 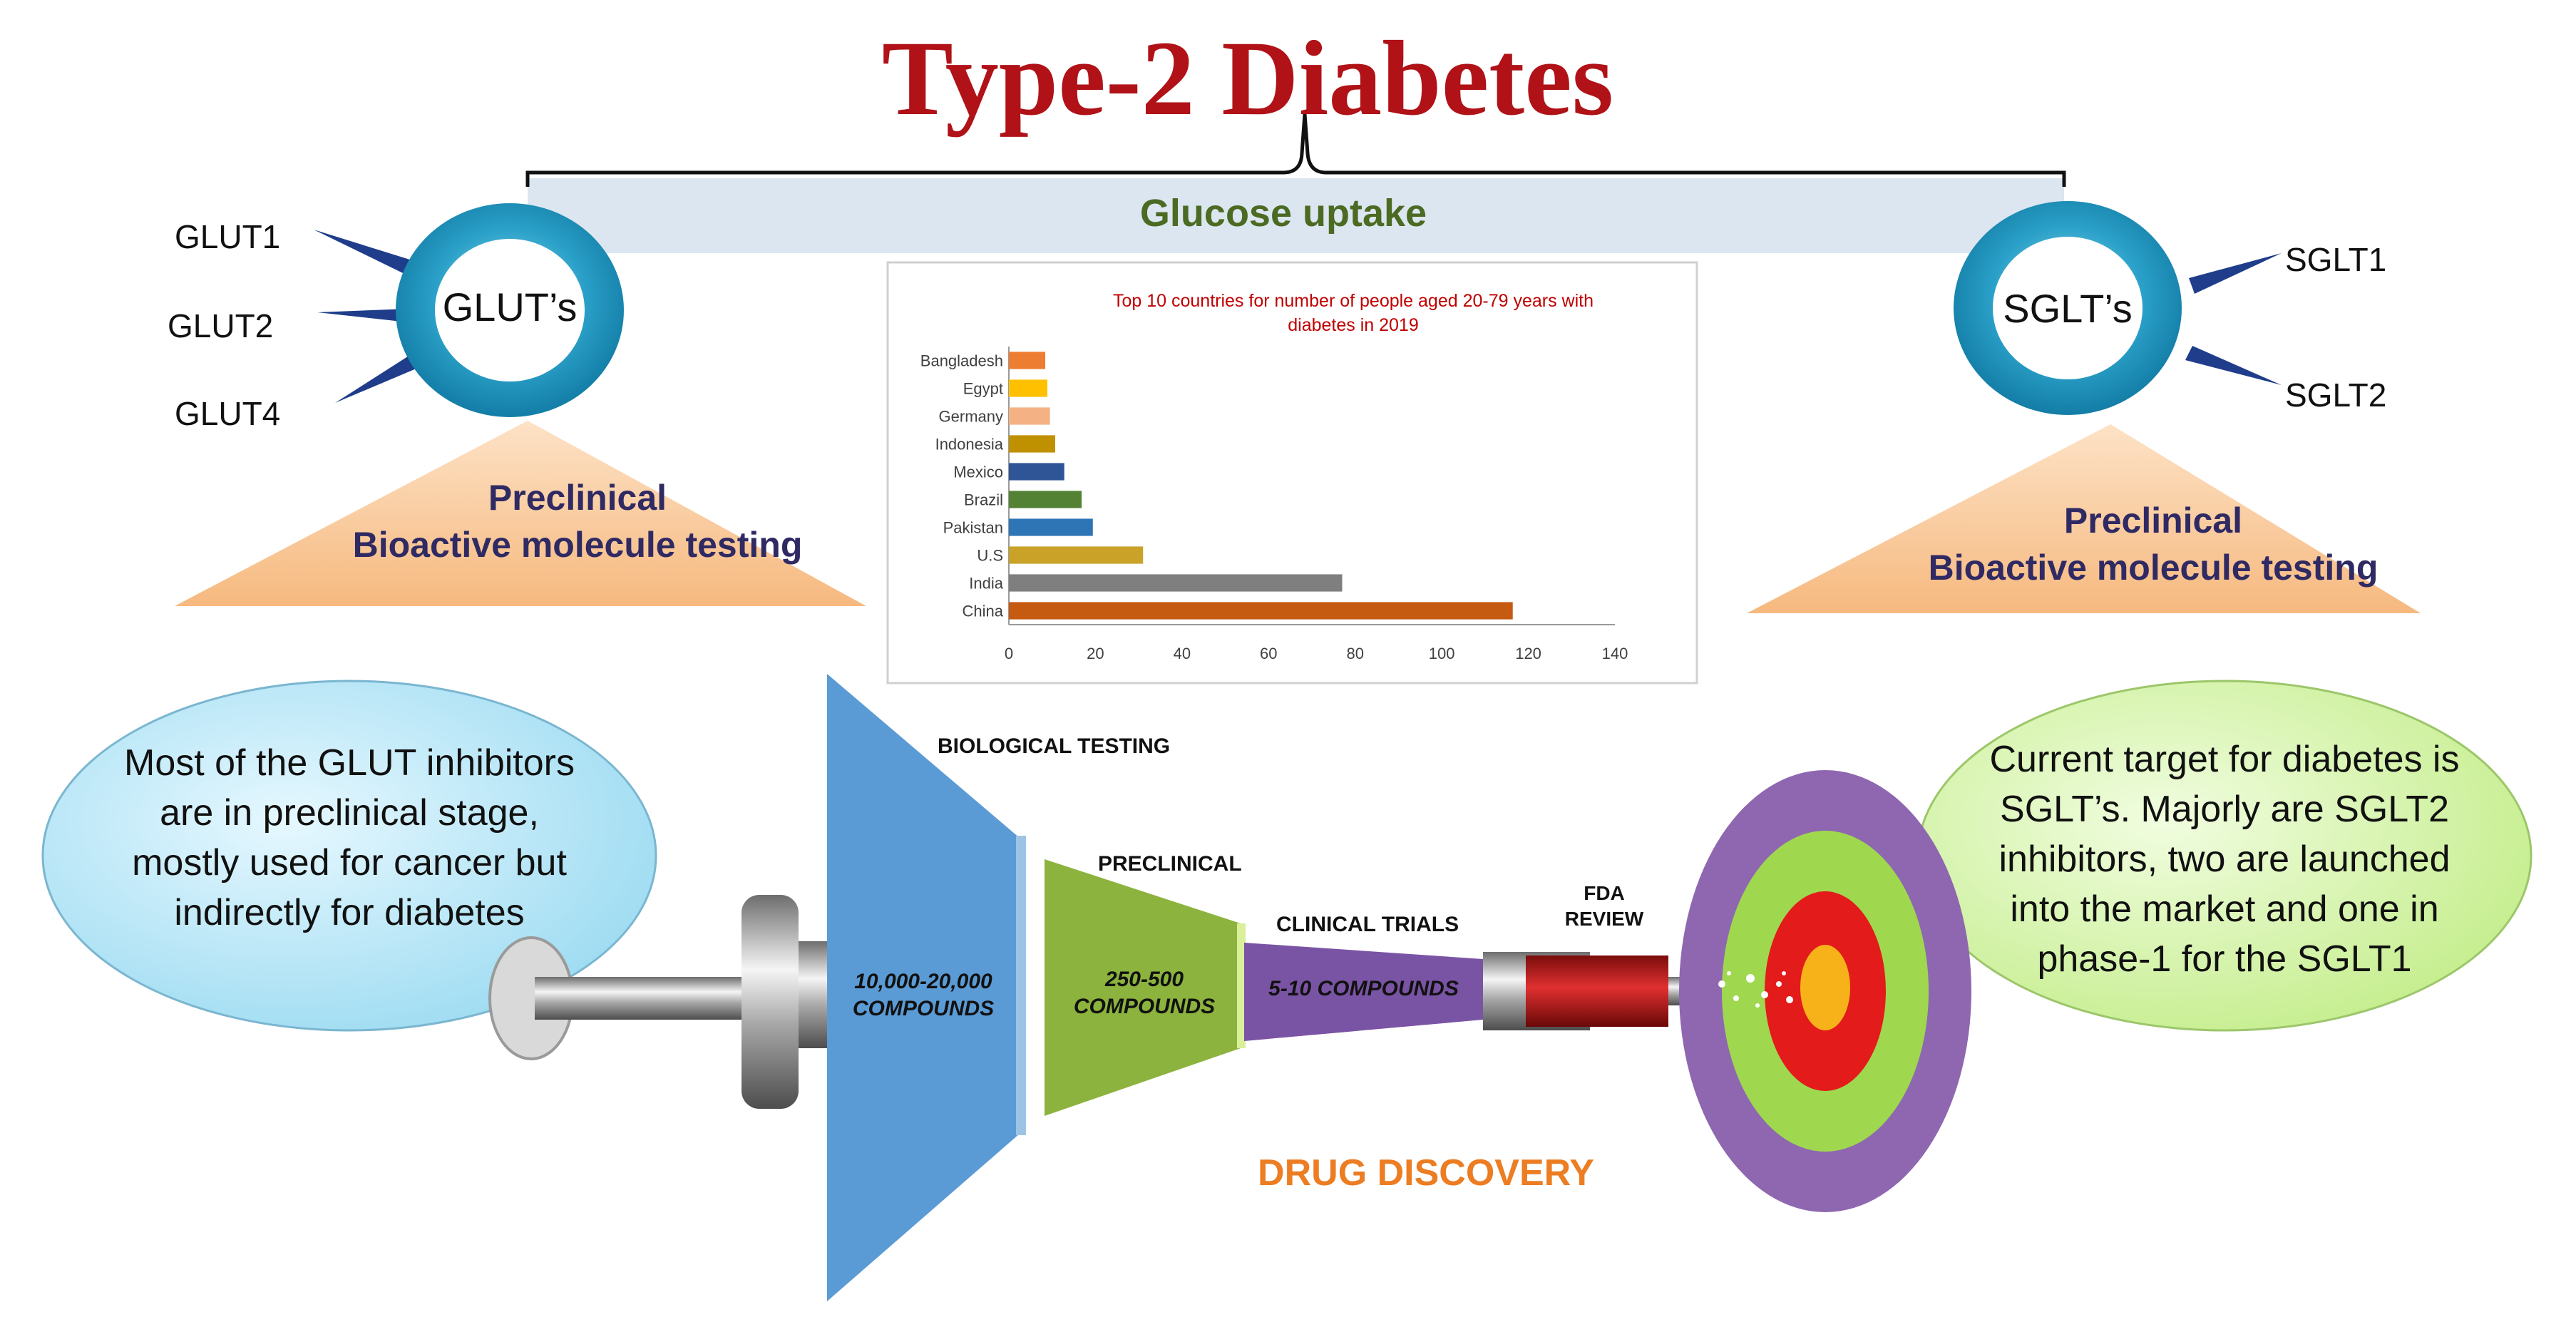 I want to click on category-label: China, so click(x=983, y=611).